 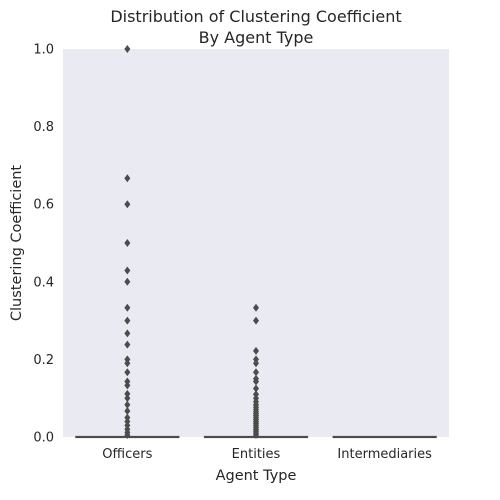 I want to click on y-tick-label: 0.0, so click(x=43, y=438).